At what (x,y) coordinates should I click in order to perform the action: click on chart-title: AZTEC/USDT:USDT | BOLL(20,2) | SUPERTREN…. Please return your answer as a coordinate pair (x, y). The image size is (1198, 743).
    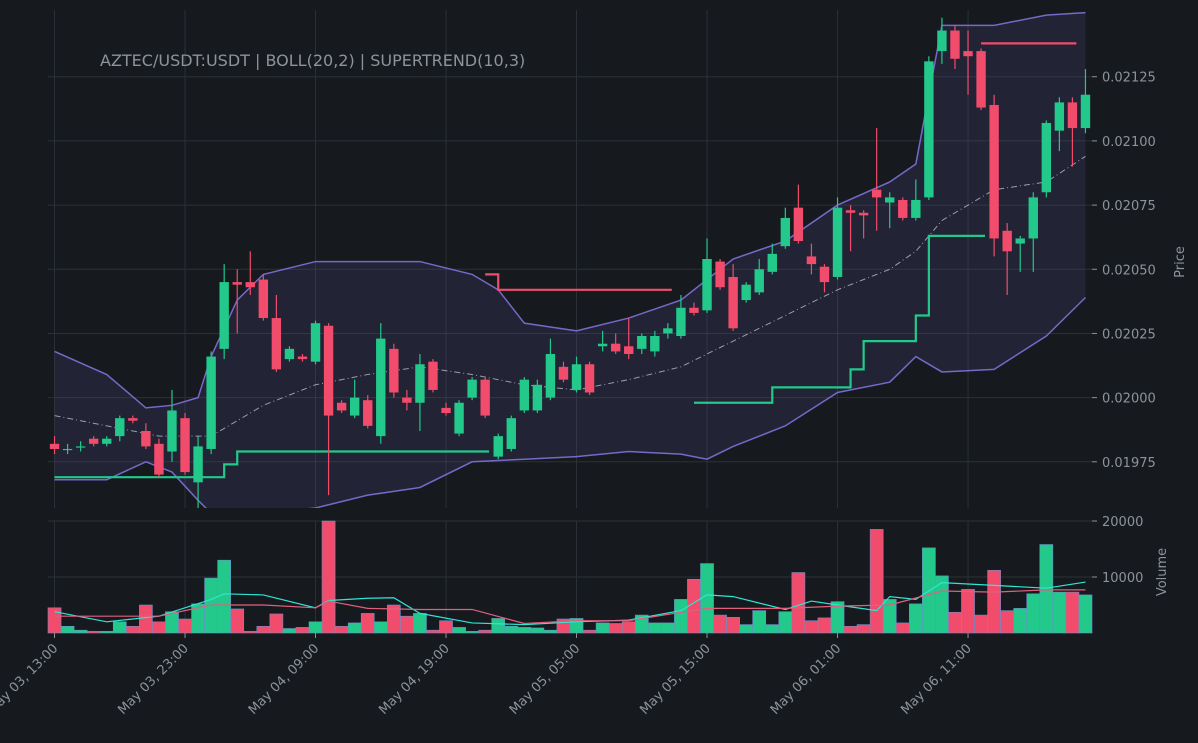
    Looking at the image, I should click on (312, 60).